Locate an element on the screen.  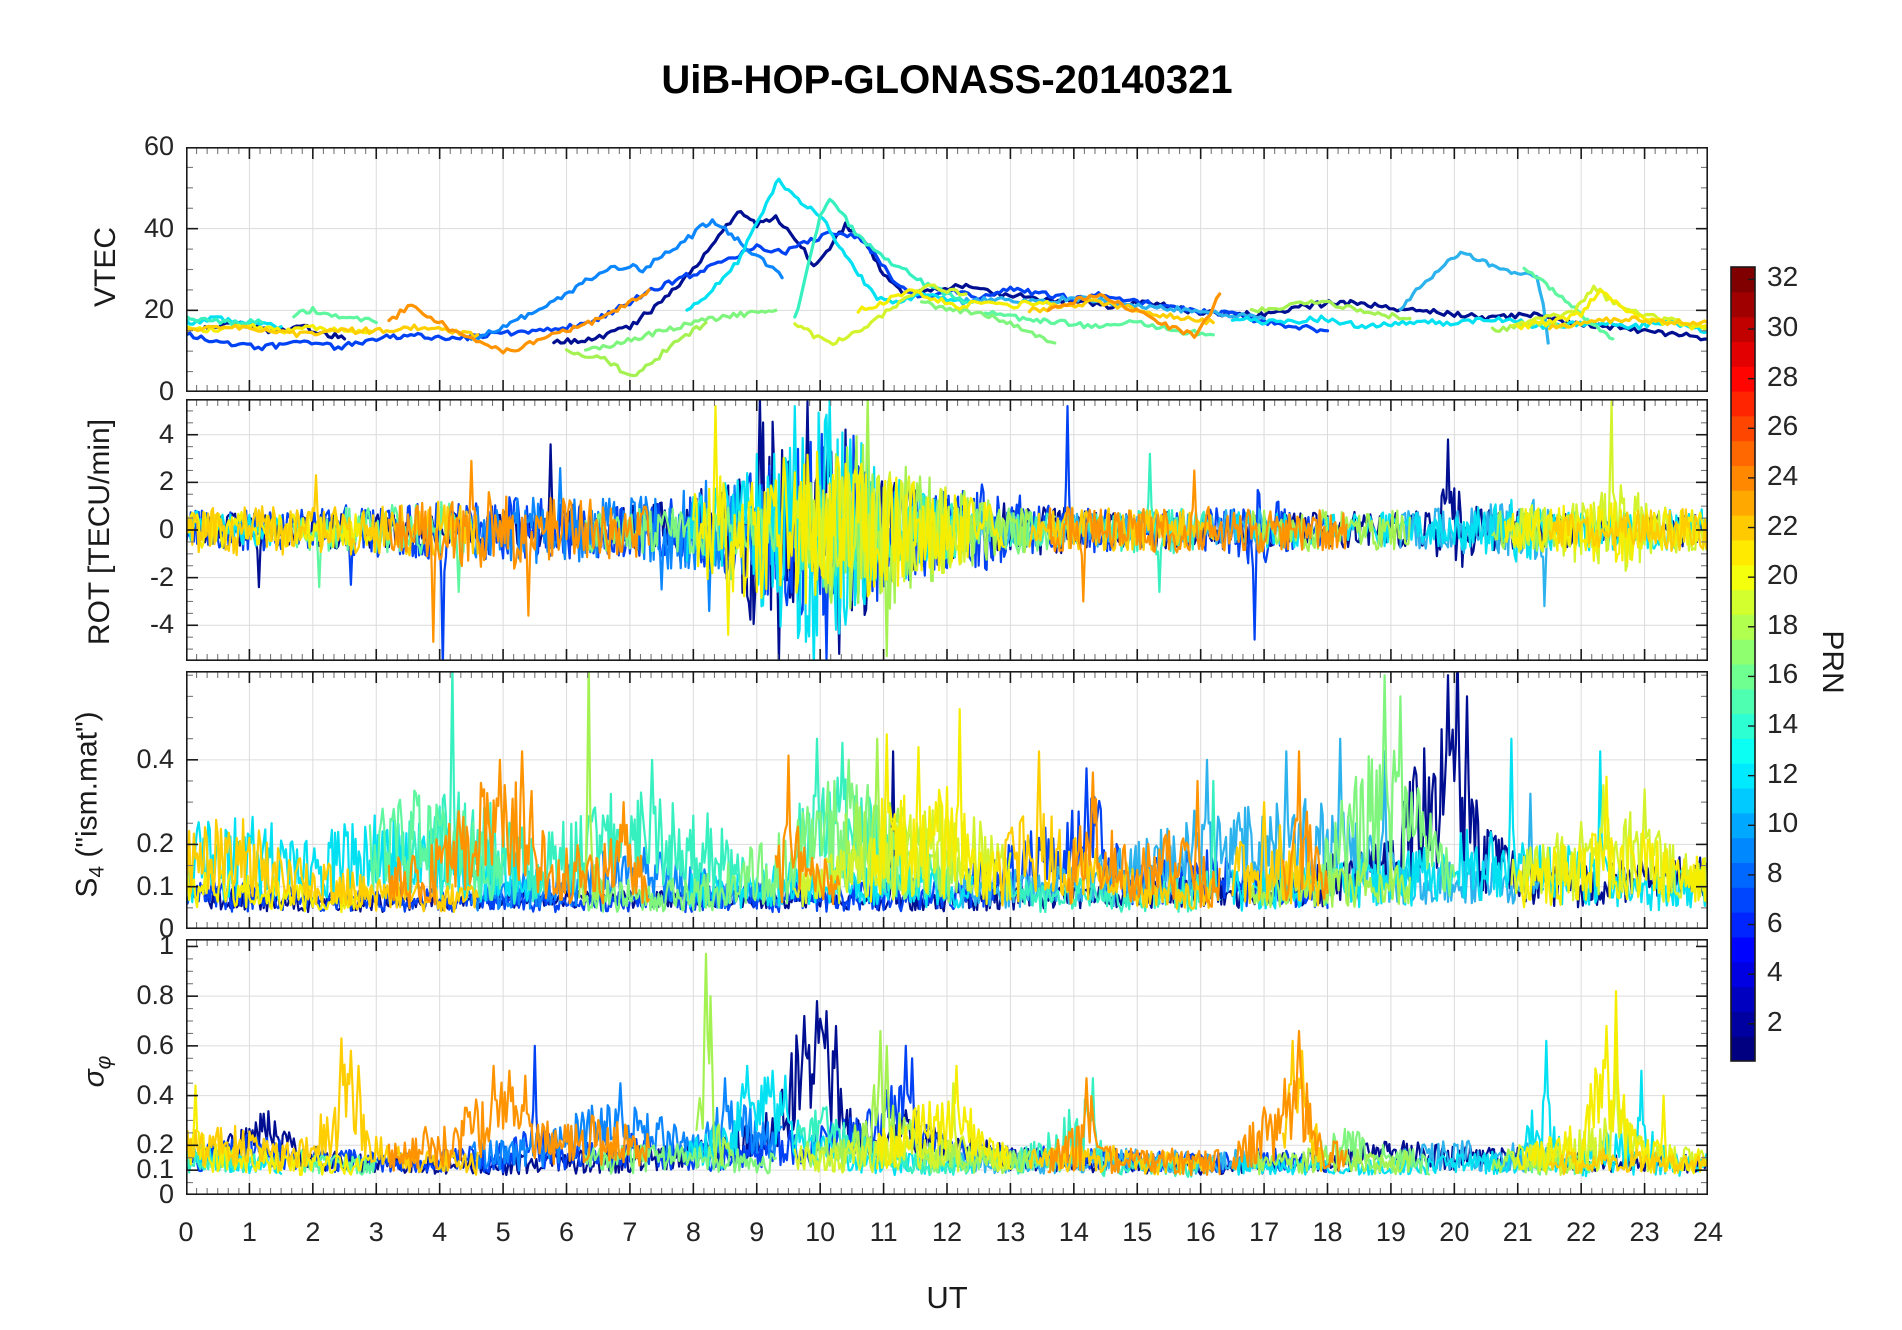
colorbar-tick-label: 18 is located at coordinates (1783, 624).